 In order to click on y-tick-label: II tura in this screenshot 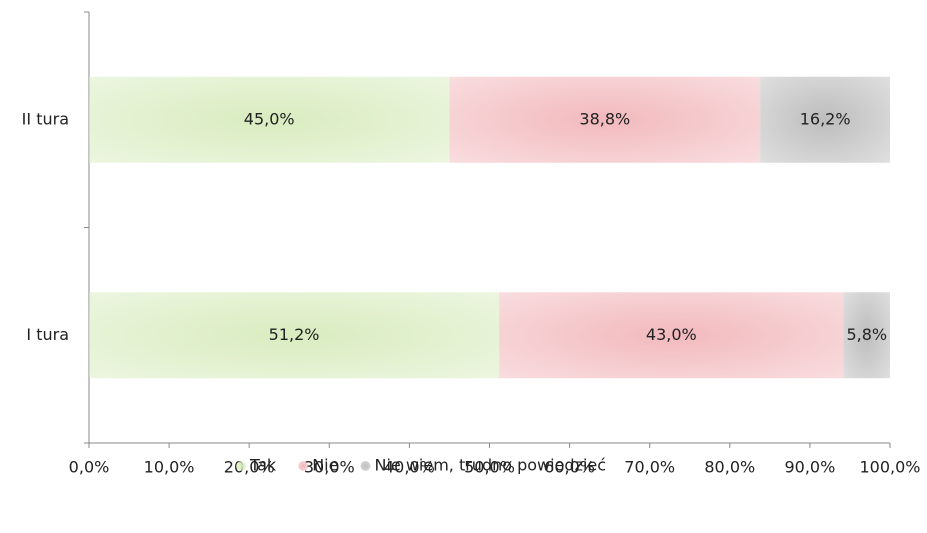, I will do `click(45, 118)`.